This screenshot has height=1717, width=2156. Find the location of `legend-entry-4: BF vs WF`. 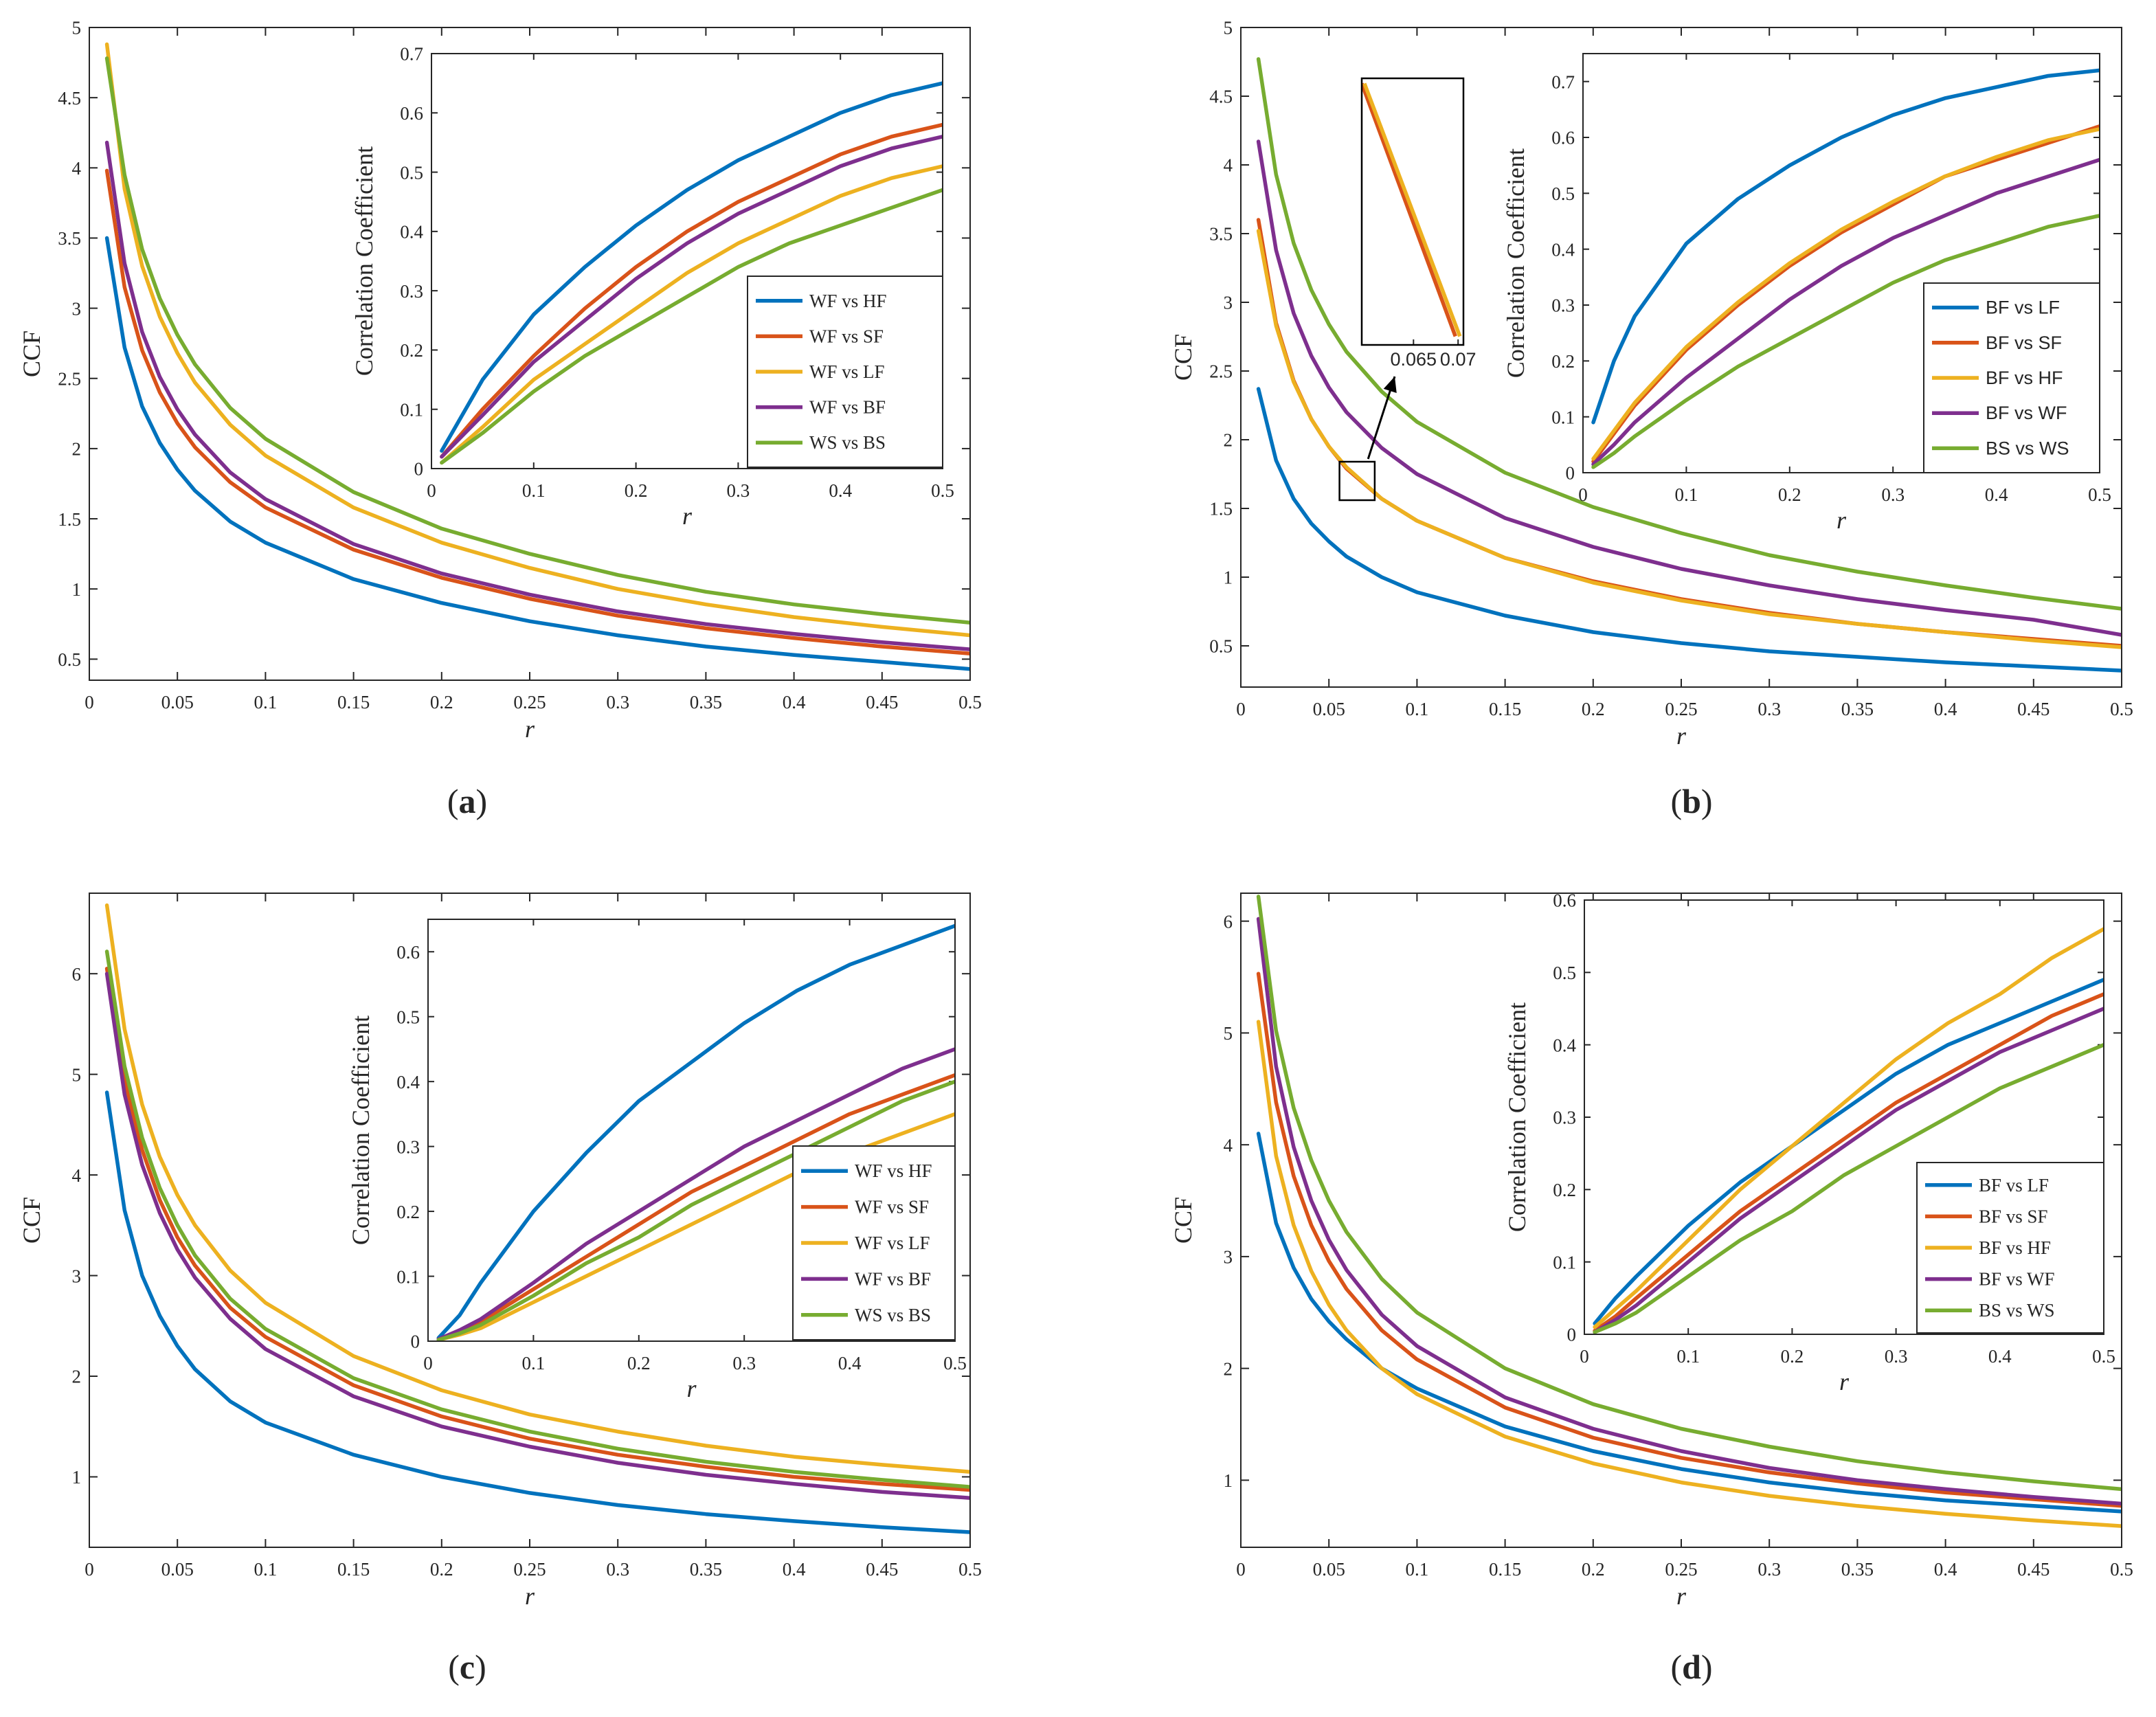

legend-entry-4: BF vs WF is located at coordinates (2026, 413).